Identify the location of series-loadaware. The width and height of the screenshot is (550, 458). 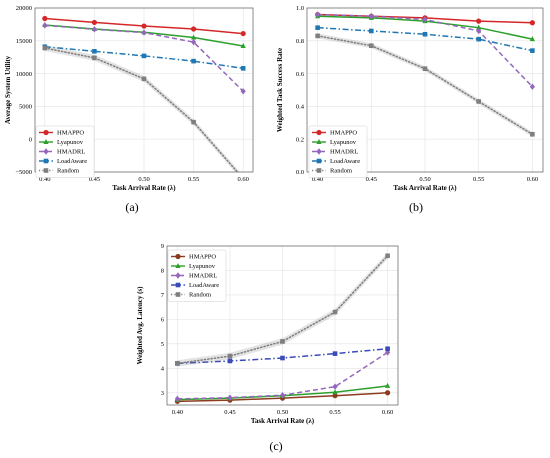
(425, 39).